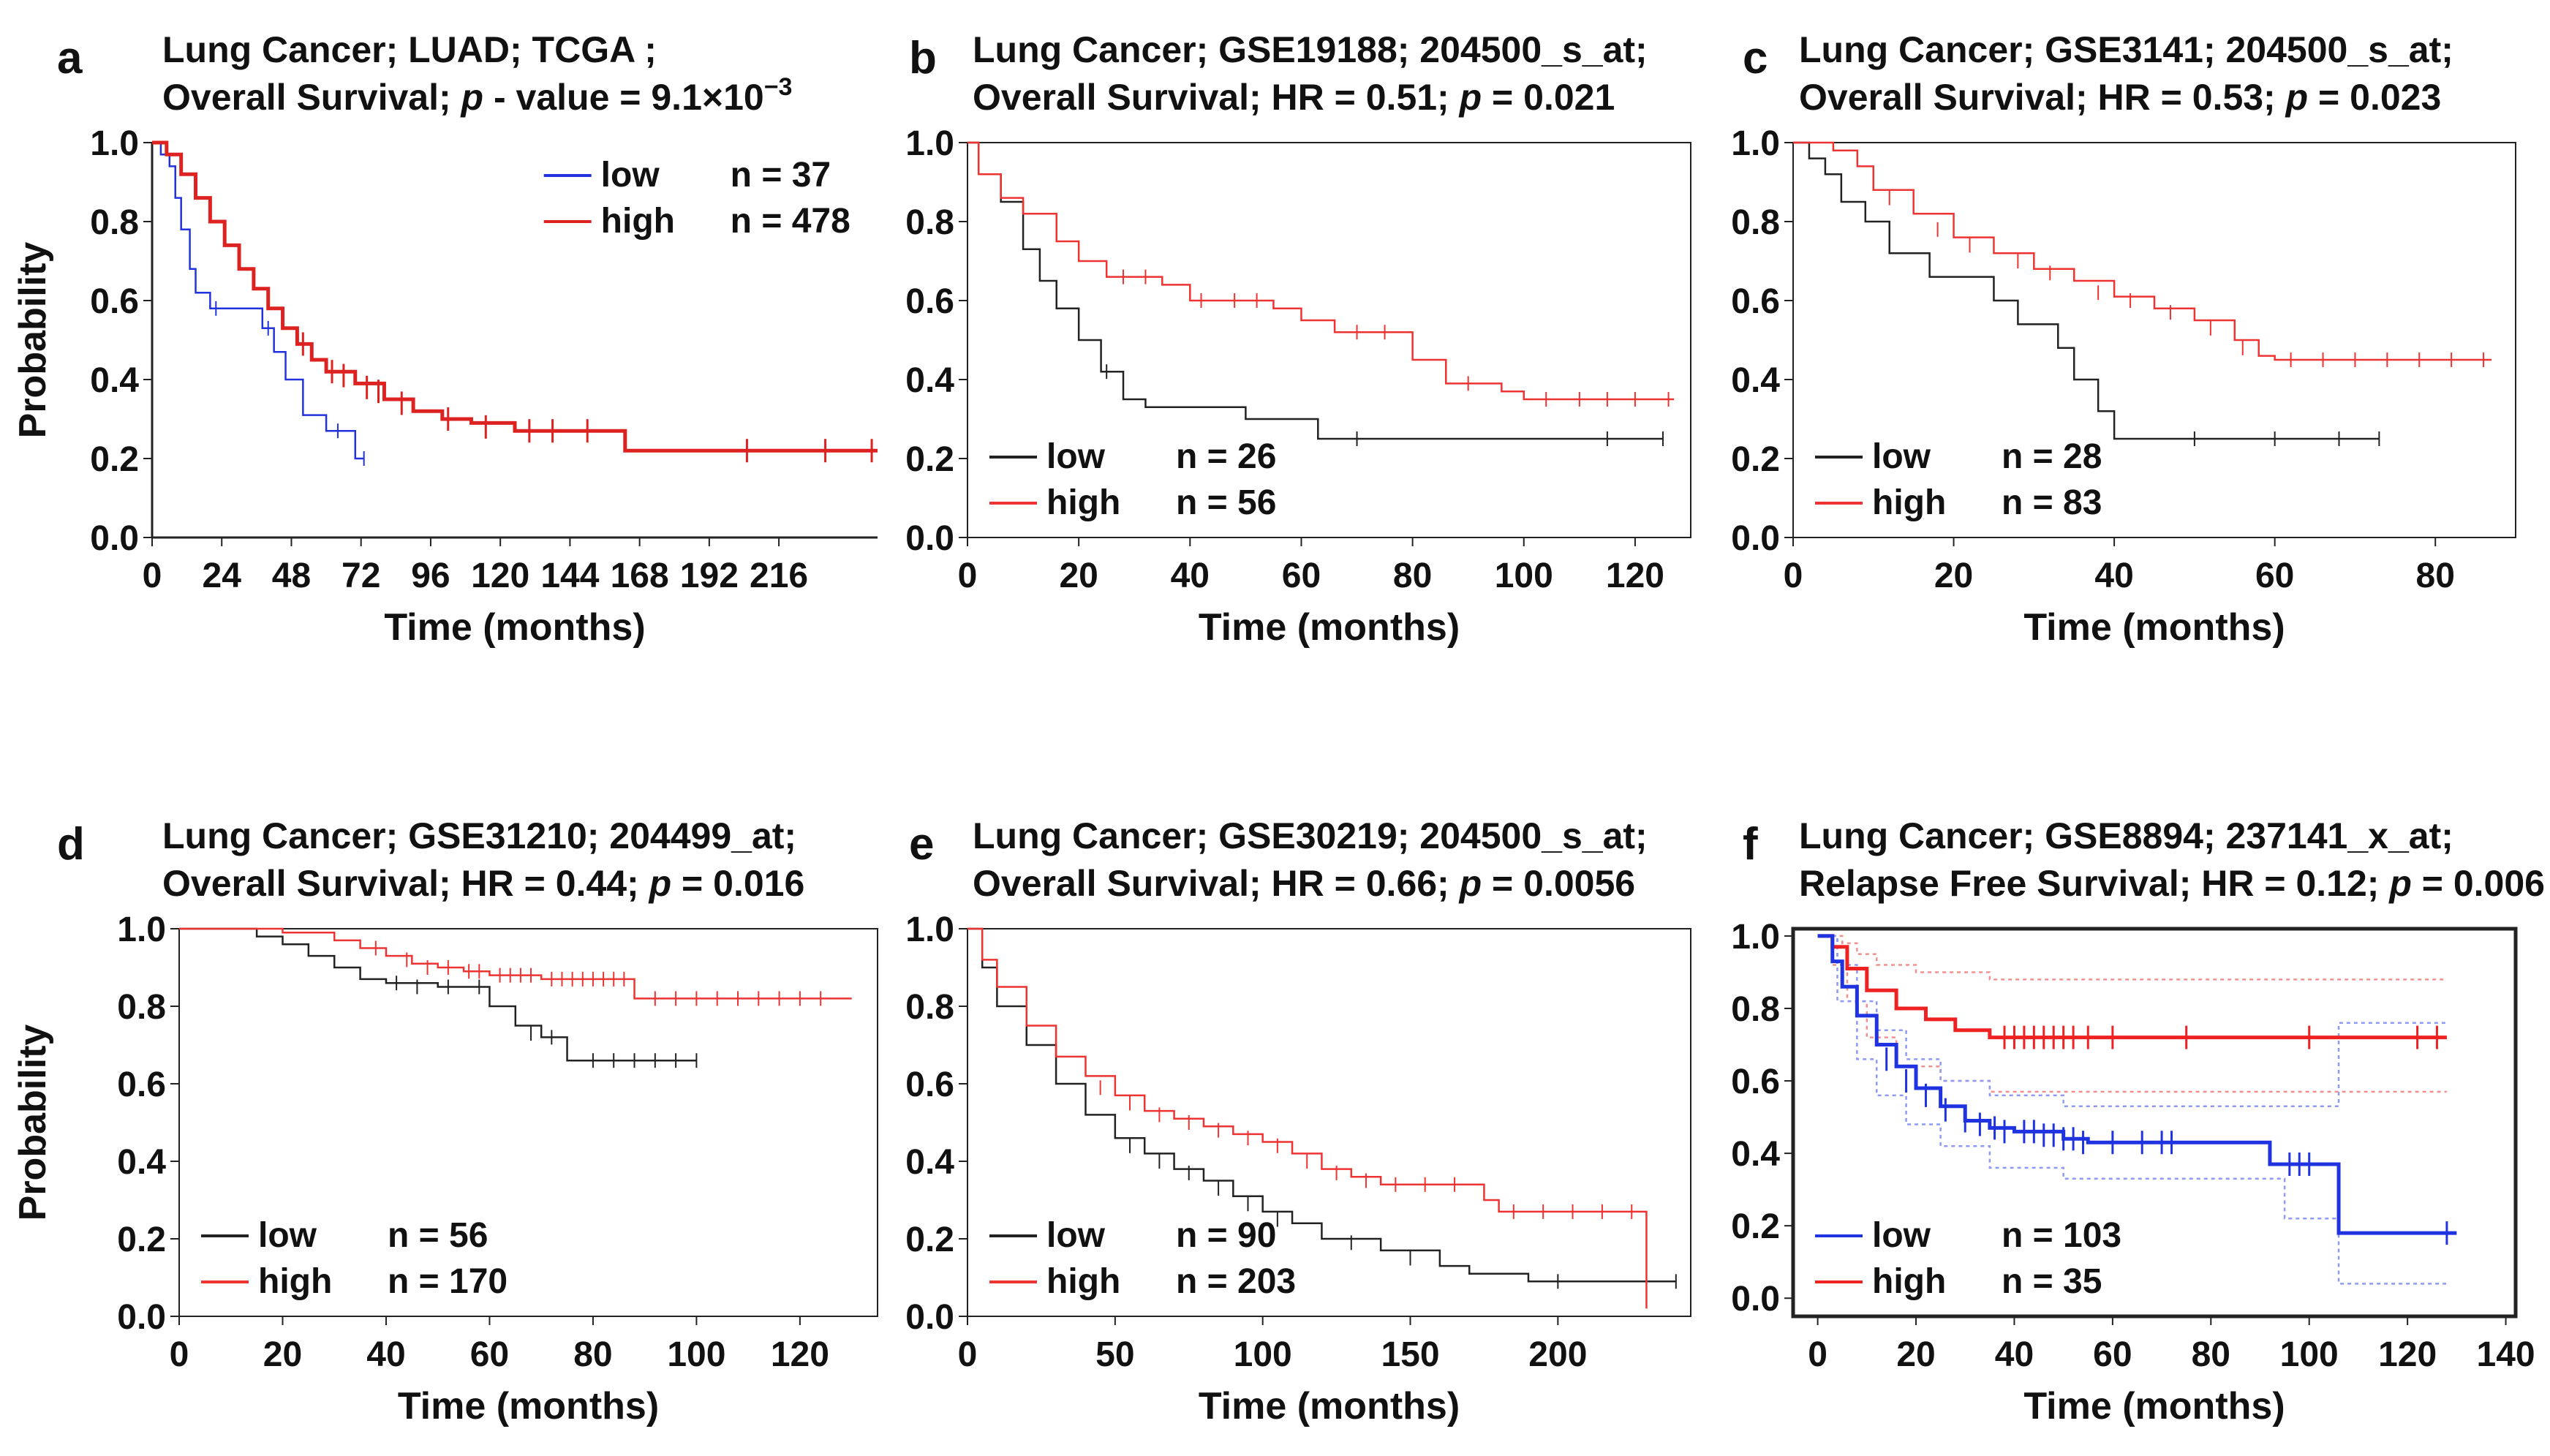 The height and width of the screenshot is (1456, 2550). I want to click on legend-n: n = 26, so click(1226, 457).